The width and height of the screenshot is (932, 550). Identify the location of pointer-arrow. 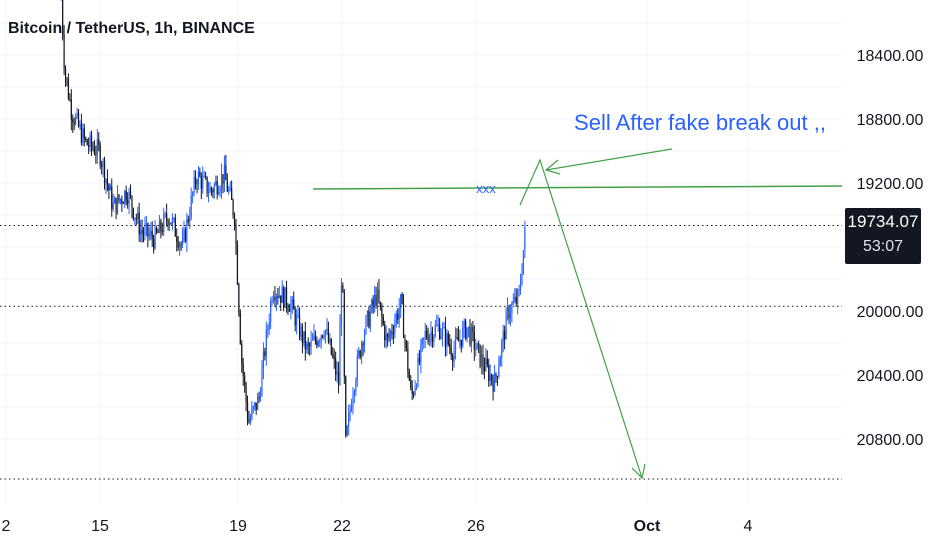
(609, 159).